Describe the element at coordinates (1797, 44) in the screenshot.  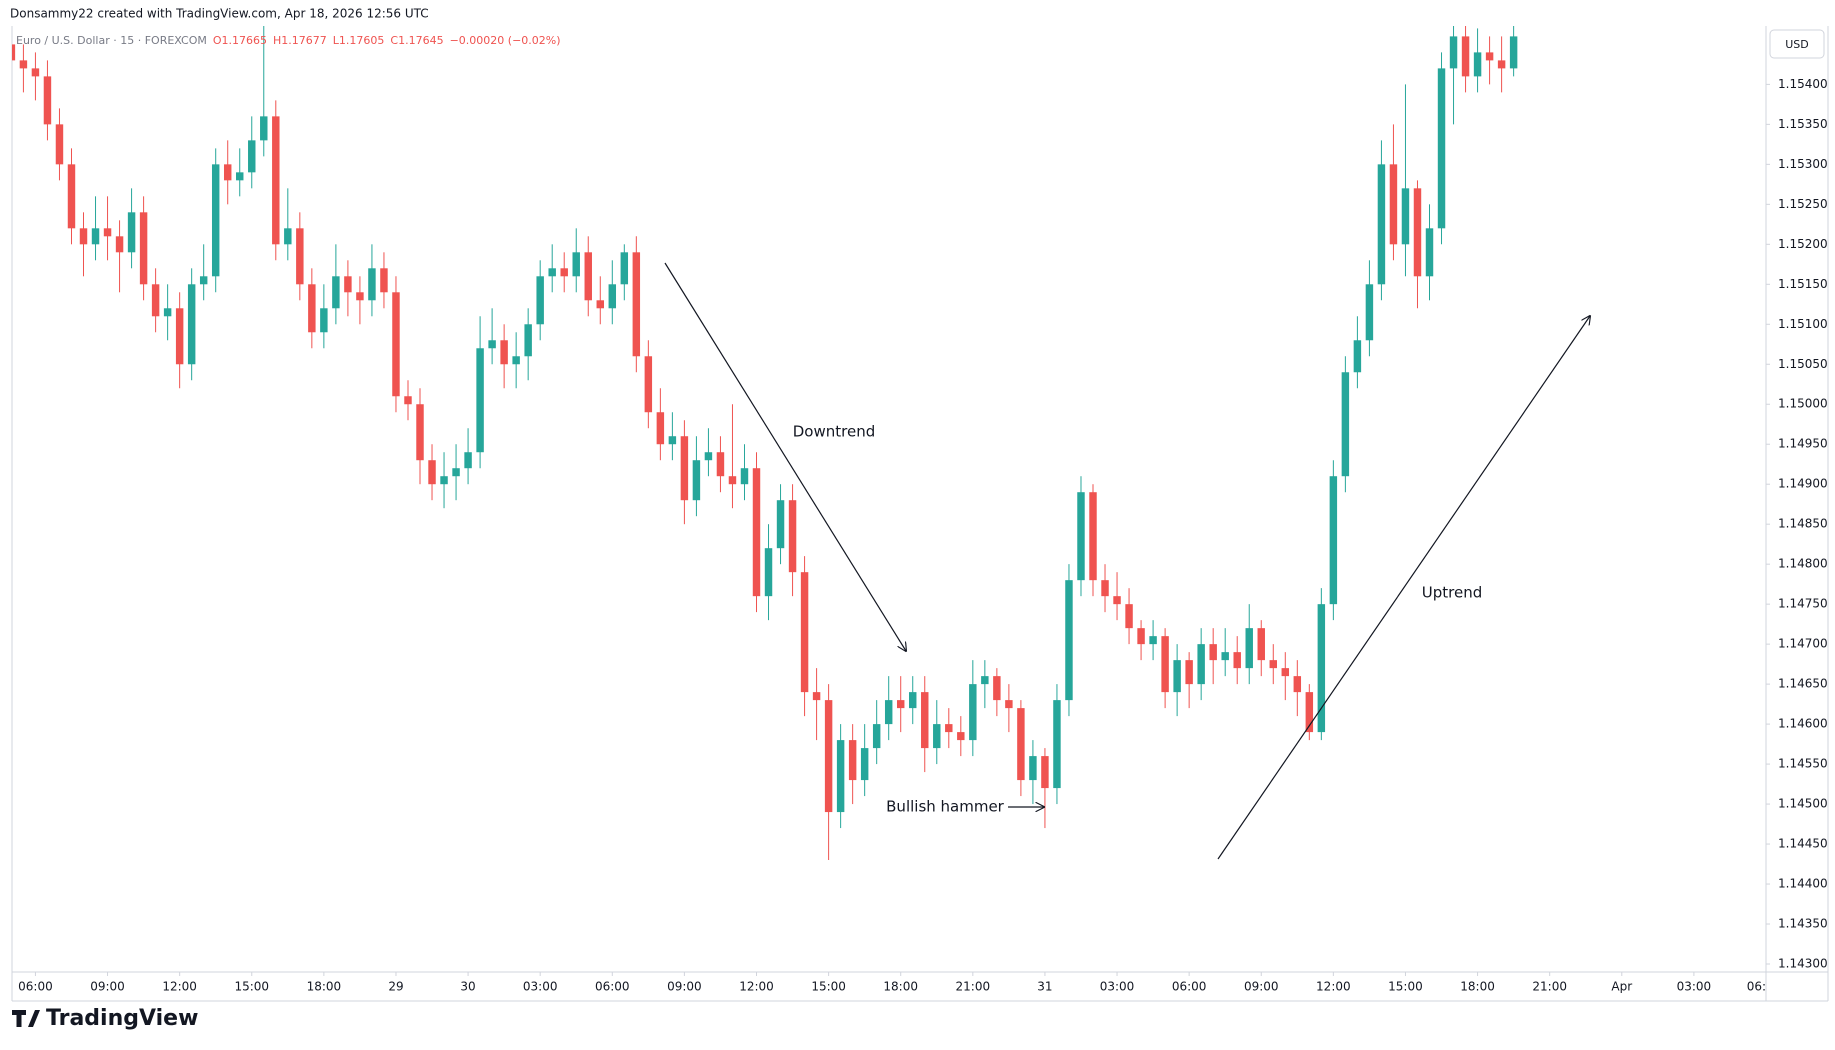
I see `currency-box` at that location.